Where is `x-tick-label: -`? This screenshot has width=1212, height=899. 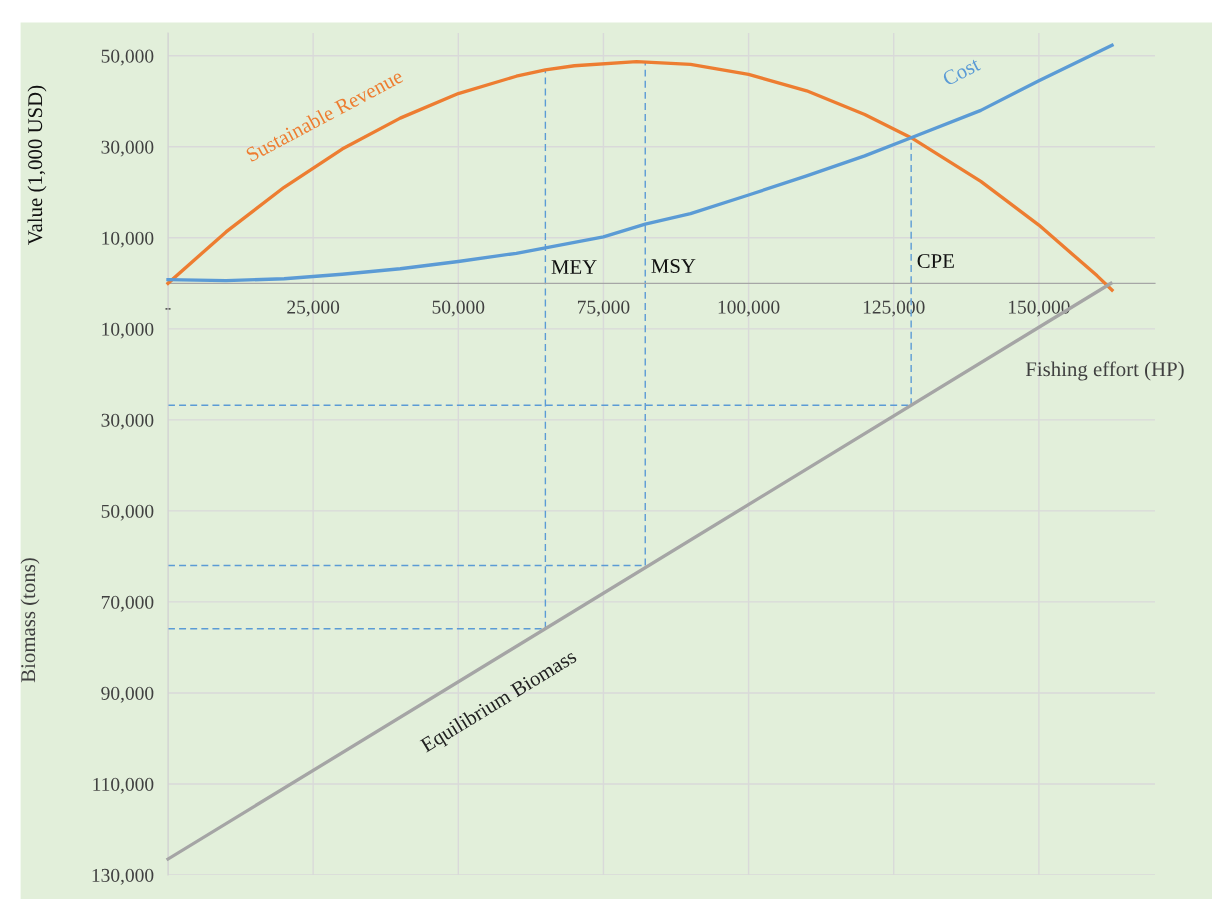
x-tick-label: - is located at coordinates (168, 309).